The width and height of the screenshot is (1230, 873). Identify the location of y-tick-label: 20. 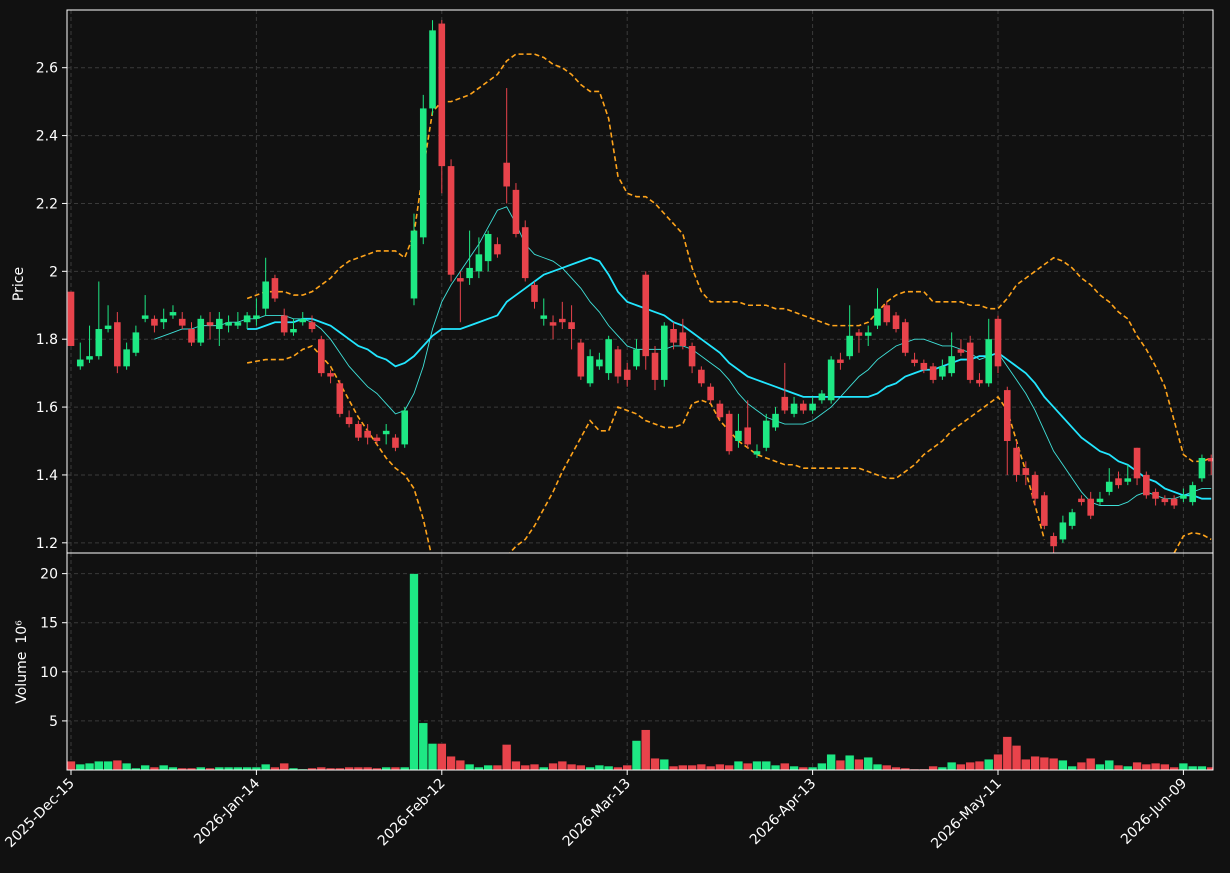
(49, 575).